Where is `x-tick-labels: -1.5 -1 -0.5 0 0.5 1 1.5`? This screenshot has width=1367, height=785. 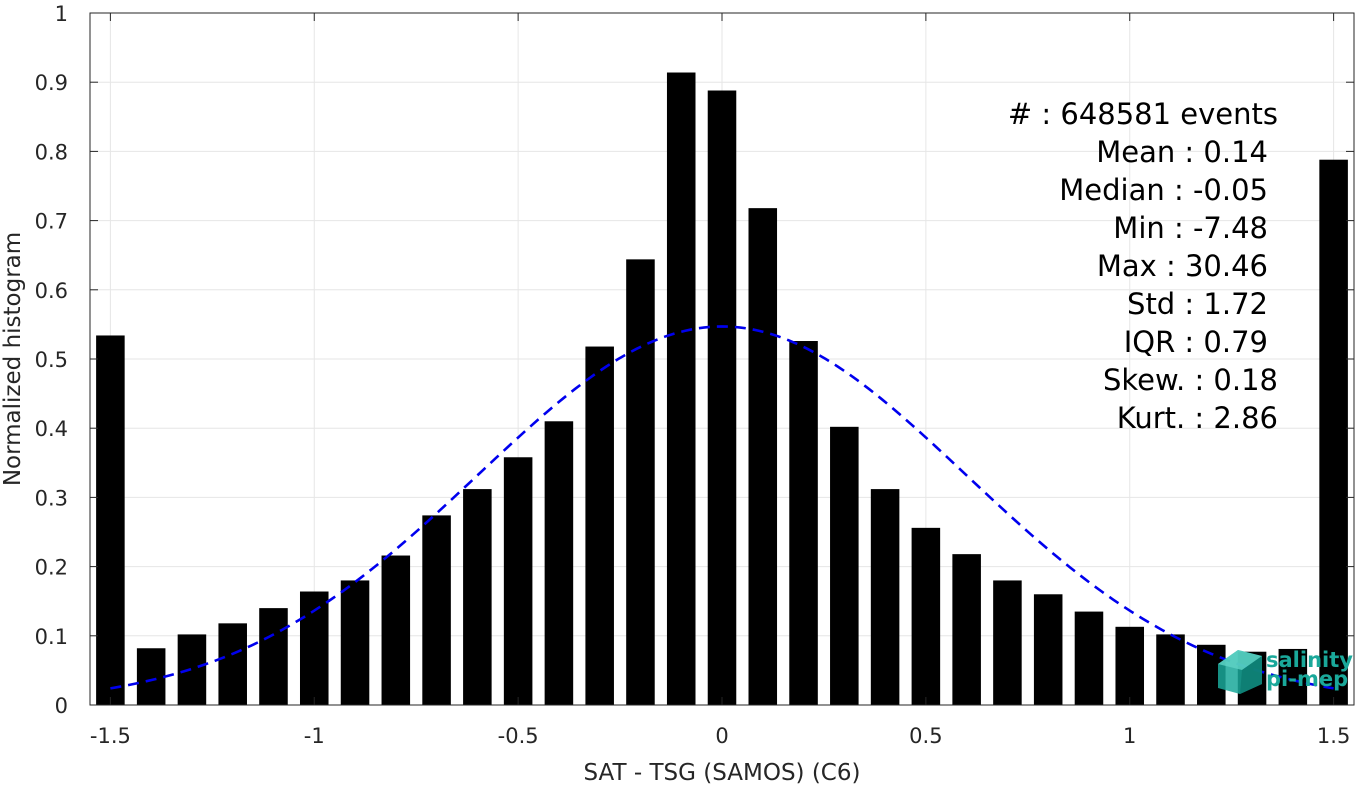
x-tick-labels: -1.5 -1 -0.5 0 0.5 1 1.5 is located at coordinates (720, 736).